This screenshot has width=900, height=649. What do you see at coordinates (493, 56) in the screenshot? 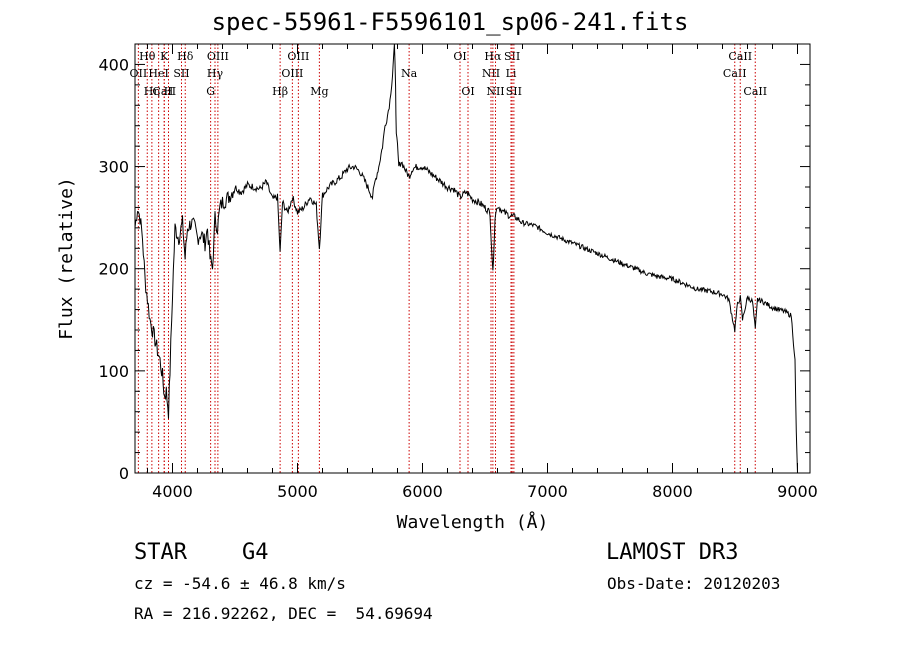
I see `line-marker-label: Hα` at bounding box center [493, 56].